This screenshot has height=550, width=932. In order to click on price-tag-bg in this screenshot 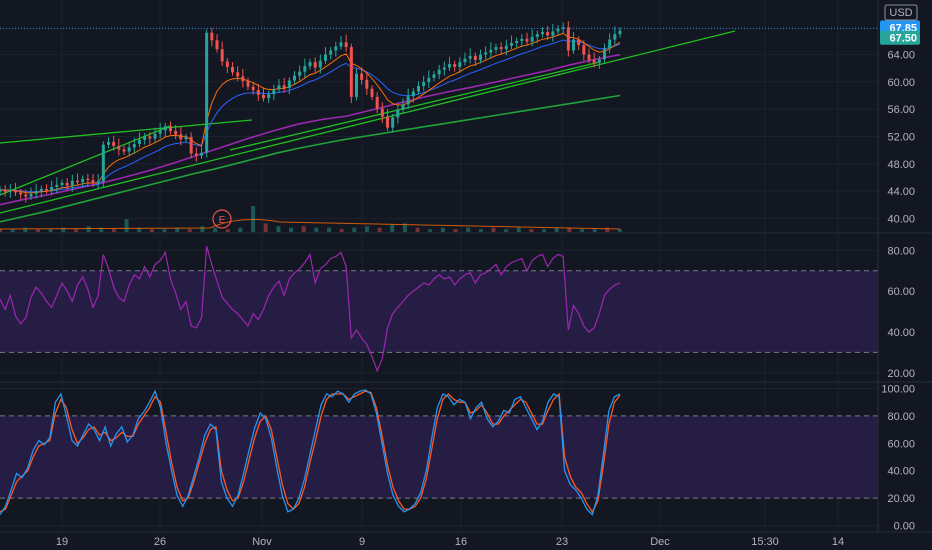, I will do `click(900, 37)`.